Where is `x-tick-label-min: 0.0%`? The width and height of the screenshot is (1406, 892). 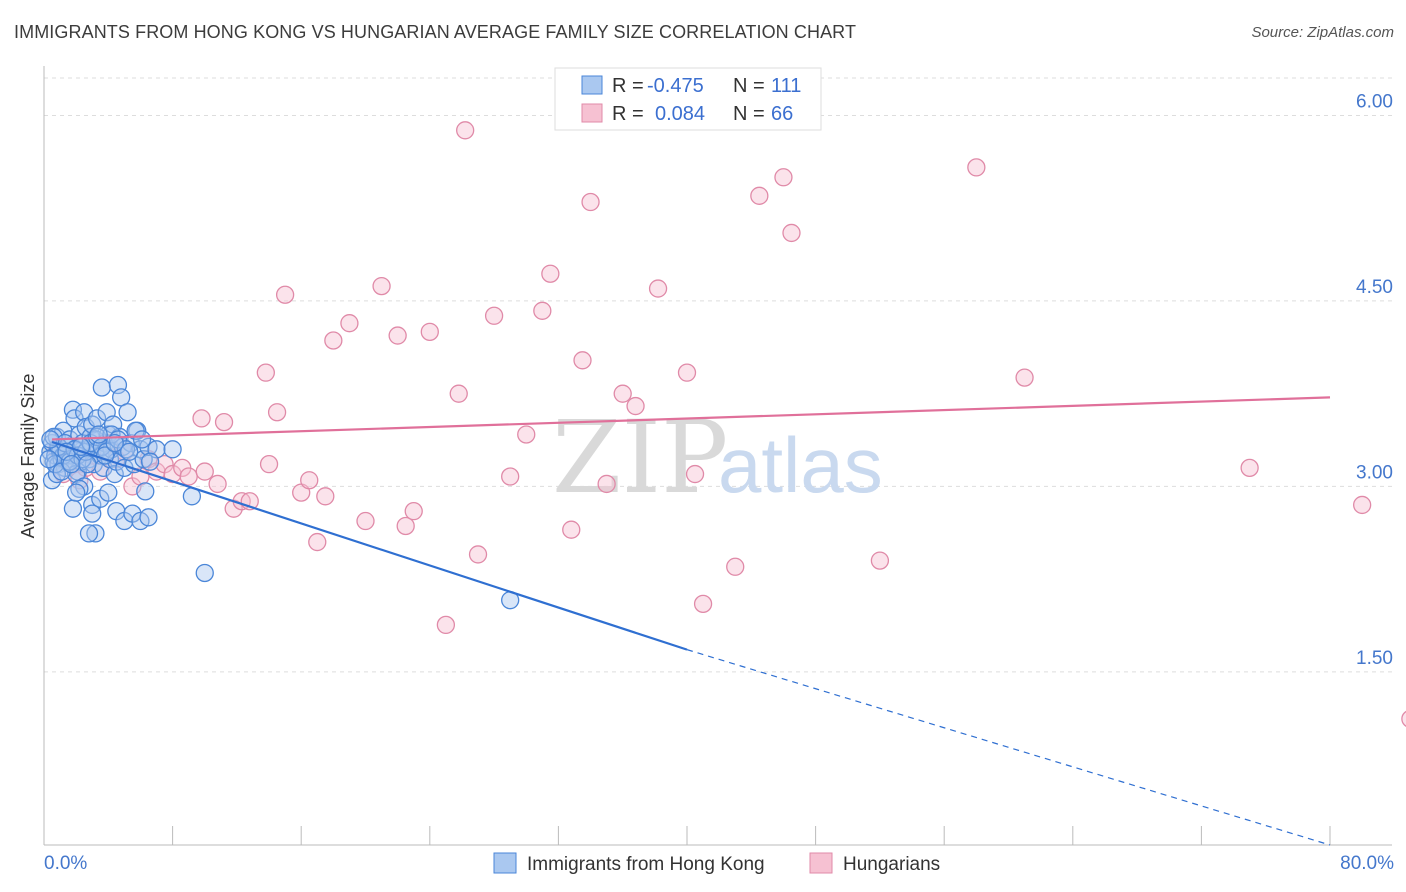 x-tick-label-min: 0.0% is located at coordinates (65, 863).